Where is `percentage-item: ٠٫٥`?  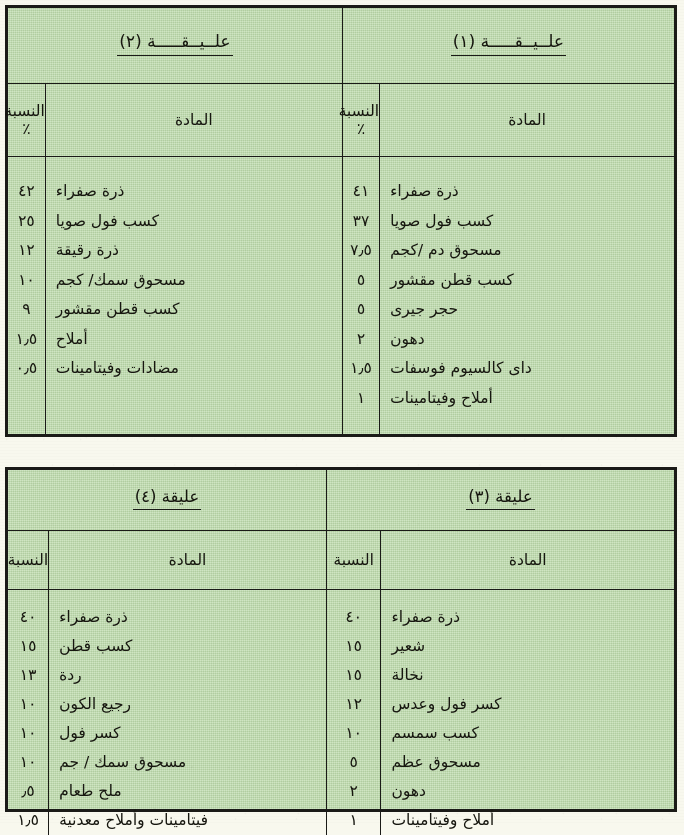 percentage-item: ٠٫٥ is located at coordinates (26, 369).